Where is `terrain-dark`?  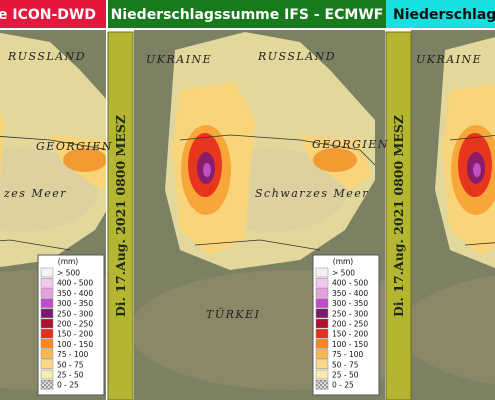
terrain-dark is located at coordinates (453, 330).